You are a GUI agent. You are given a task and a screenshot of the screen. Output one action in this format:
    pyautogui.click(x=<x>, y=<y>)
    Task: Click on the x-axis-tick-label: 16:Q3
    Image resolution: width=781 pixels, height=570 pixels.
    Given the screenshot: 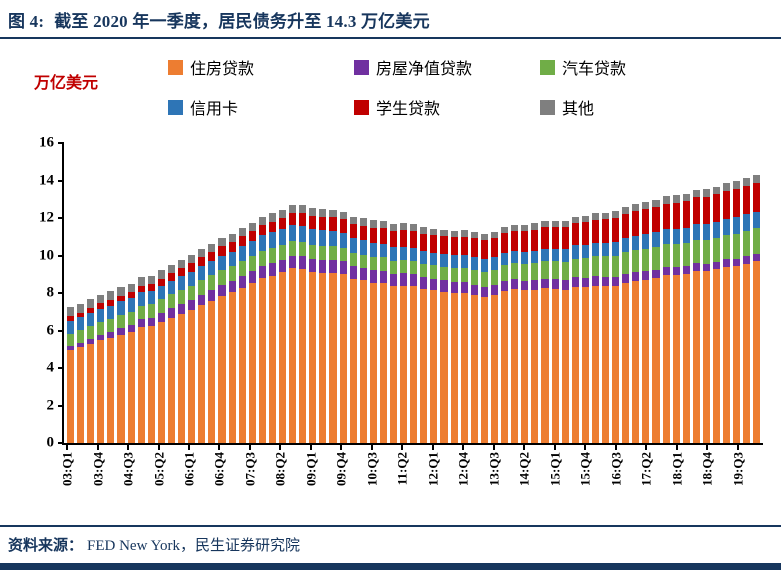 What is the action you would take?
    pyautogui.click(x=616, y=469)
    